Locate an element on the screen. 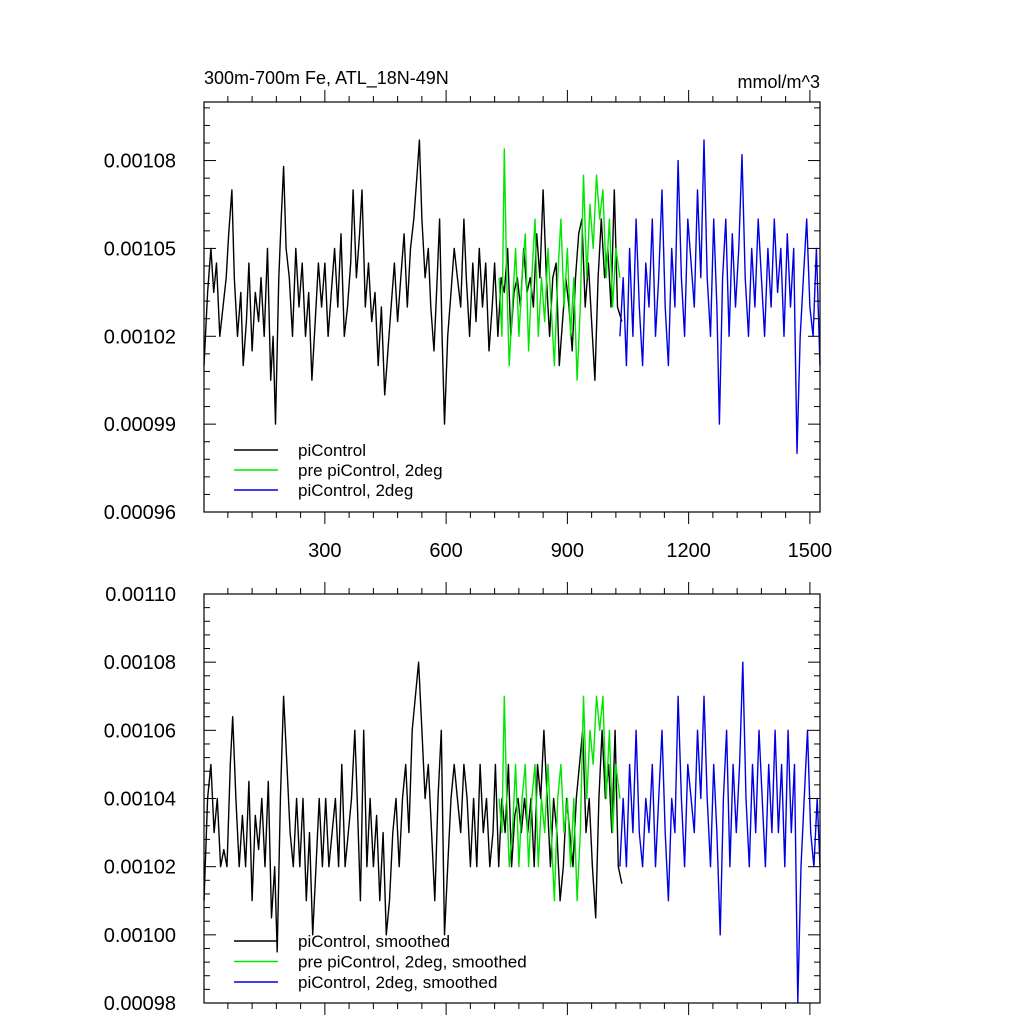 This screenshot has width=1024, height=1029. x-tick-label: 600 is located at coordinates (445, 551).